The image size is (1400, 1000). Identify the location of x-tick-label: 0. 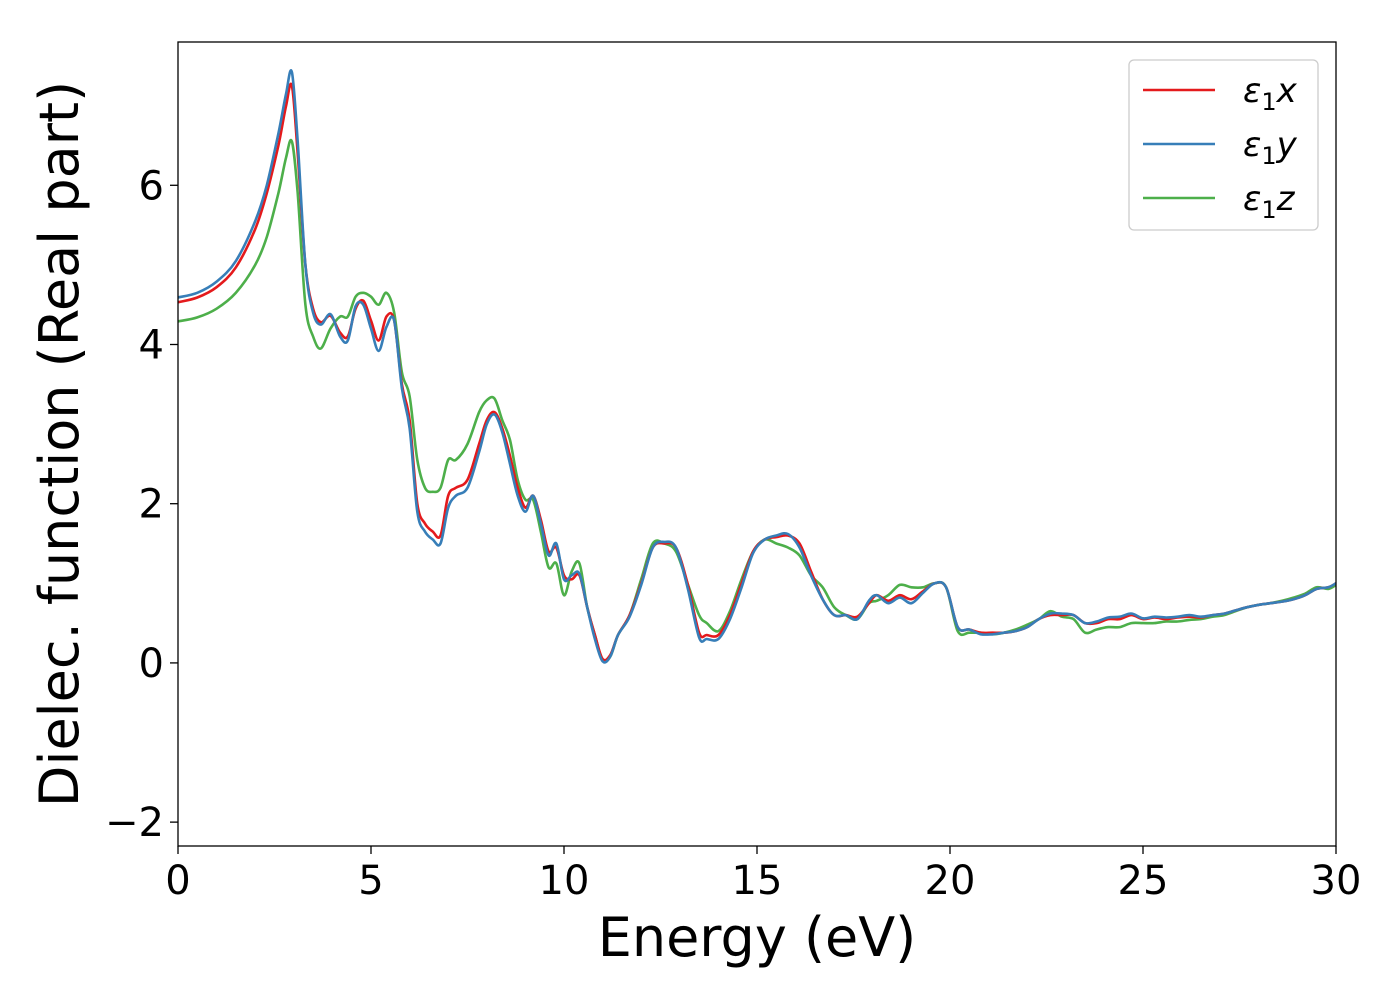
(177, 881).